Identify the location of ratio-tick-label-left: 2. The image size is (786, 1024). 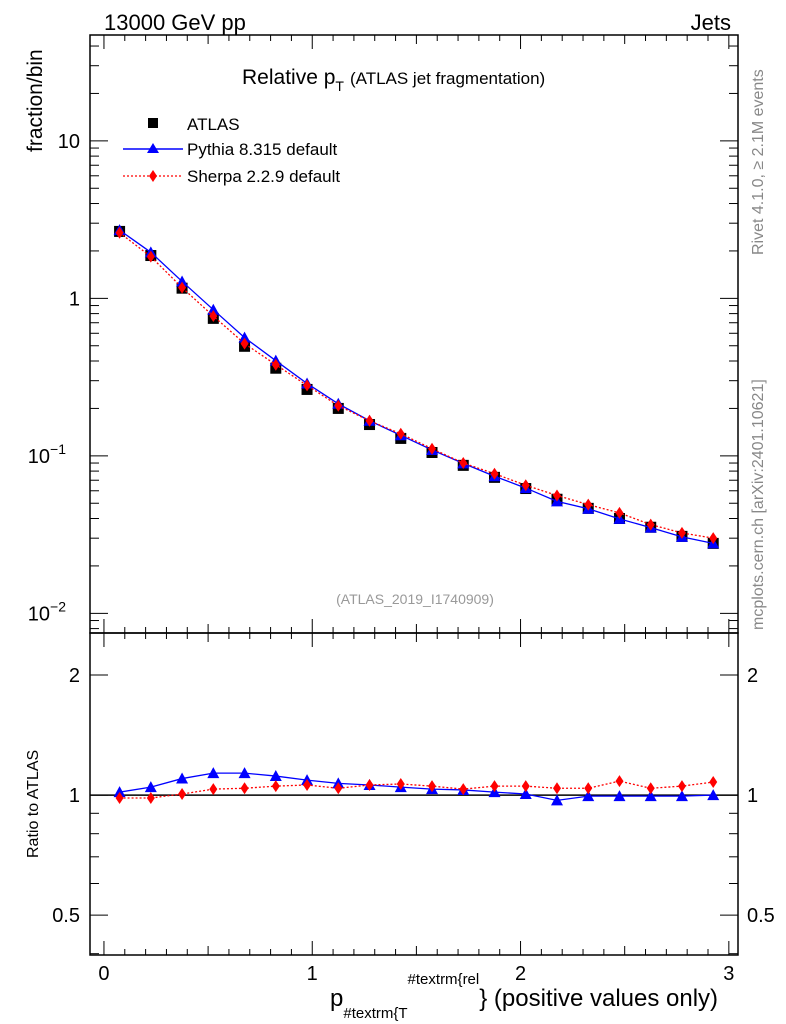
(74, 676).